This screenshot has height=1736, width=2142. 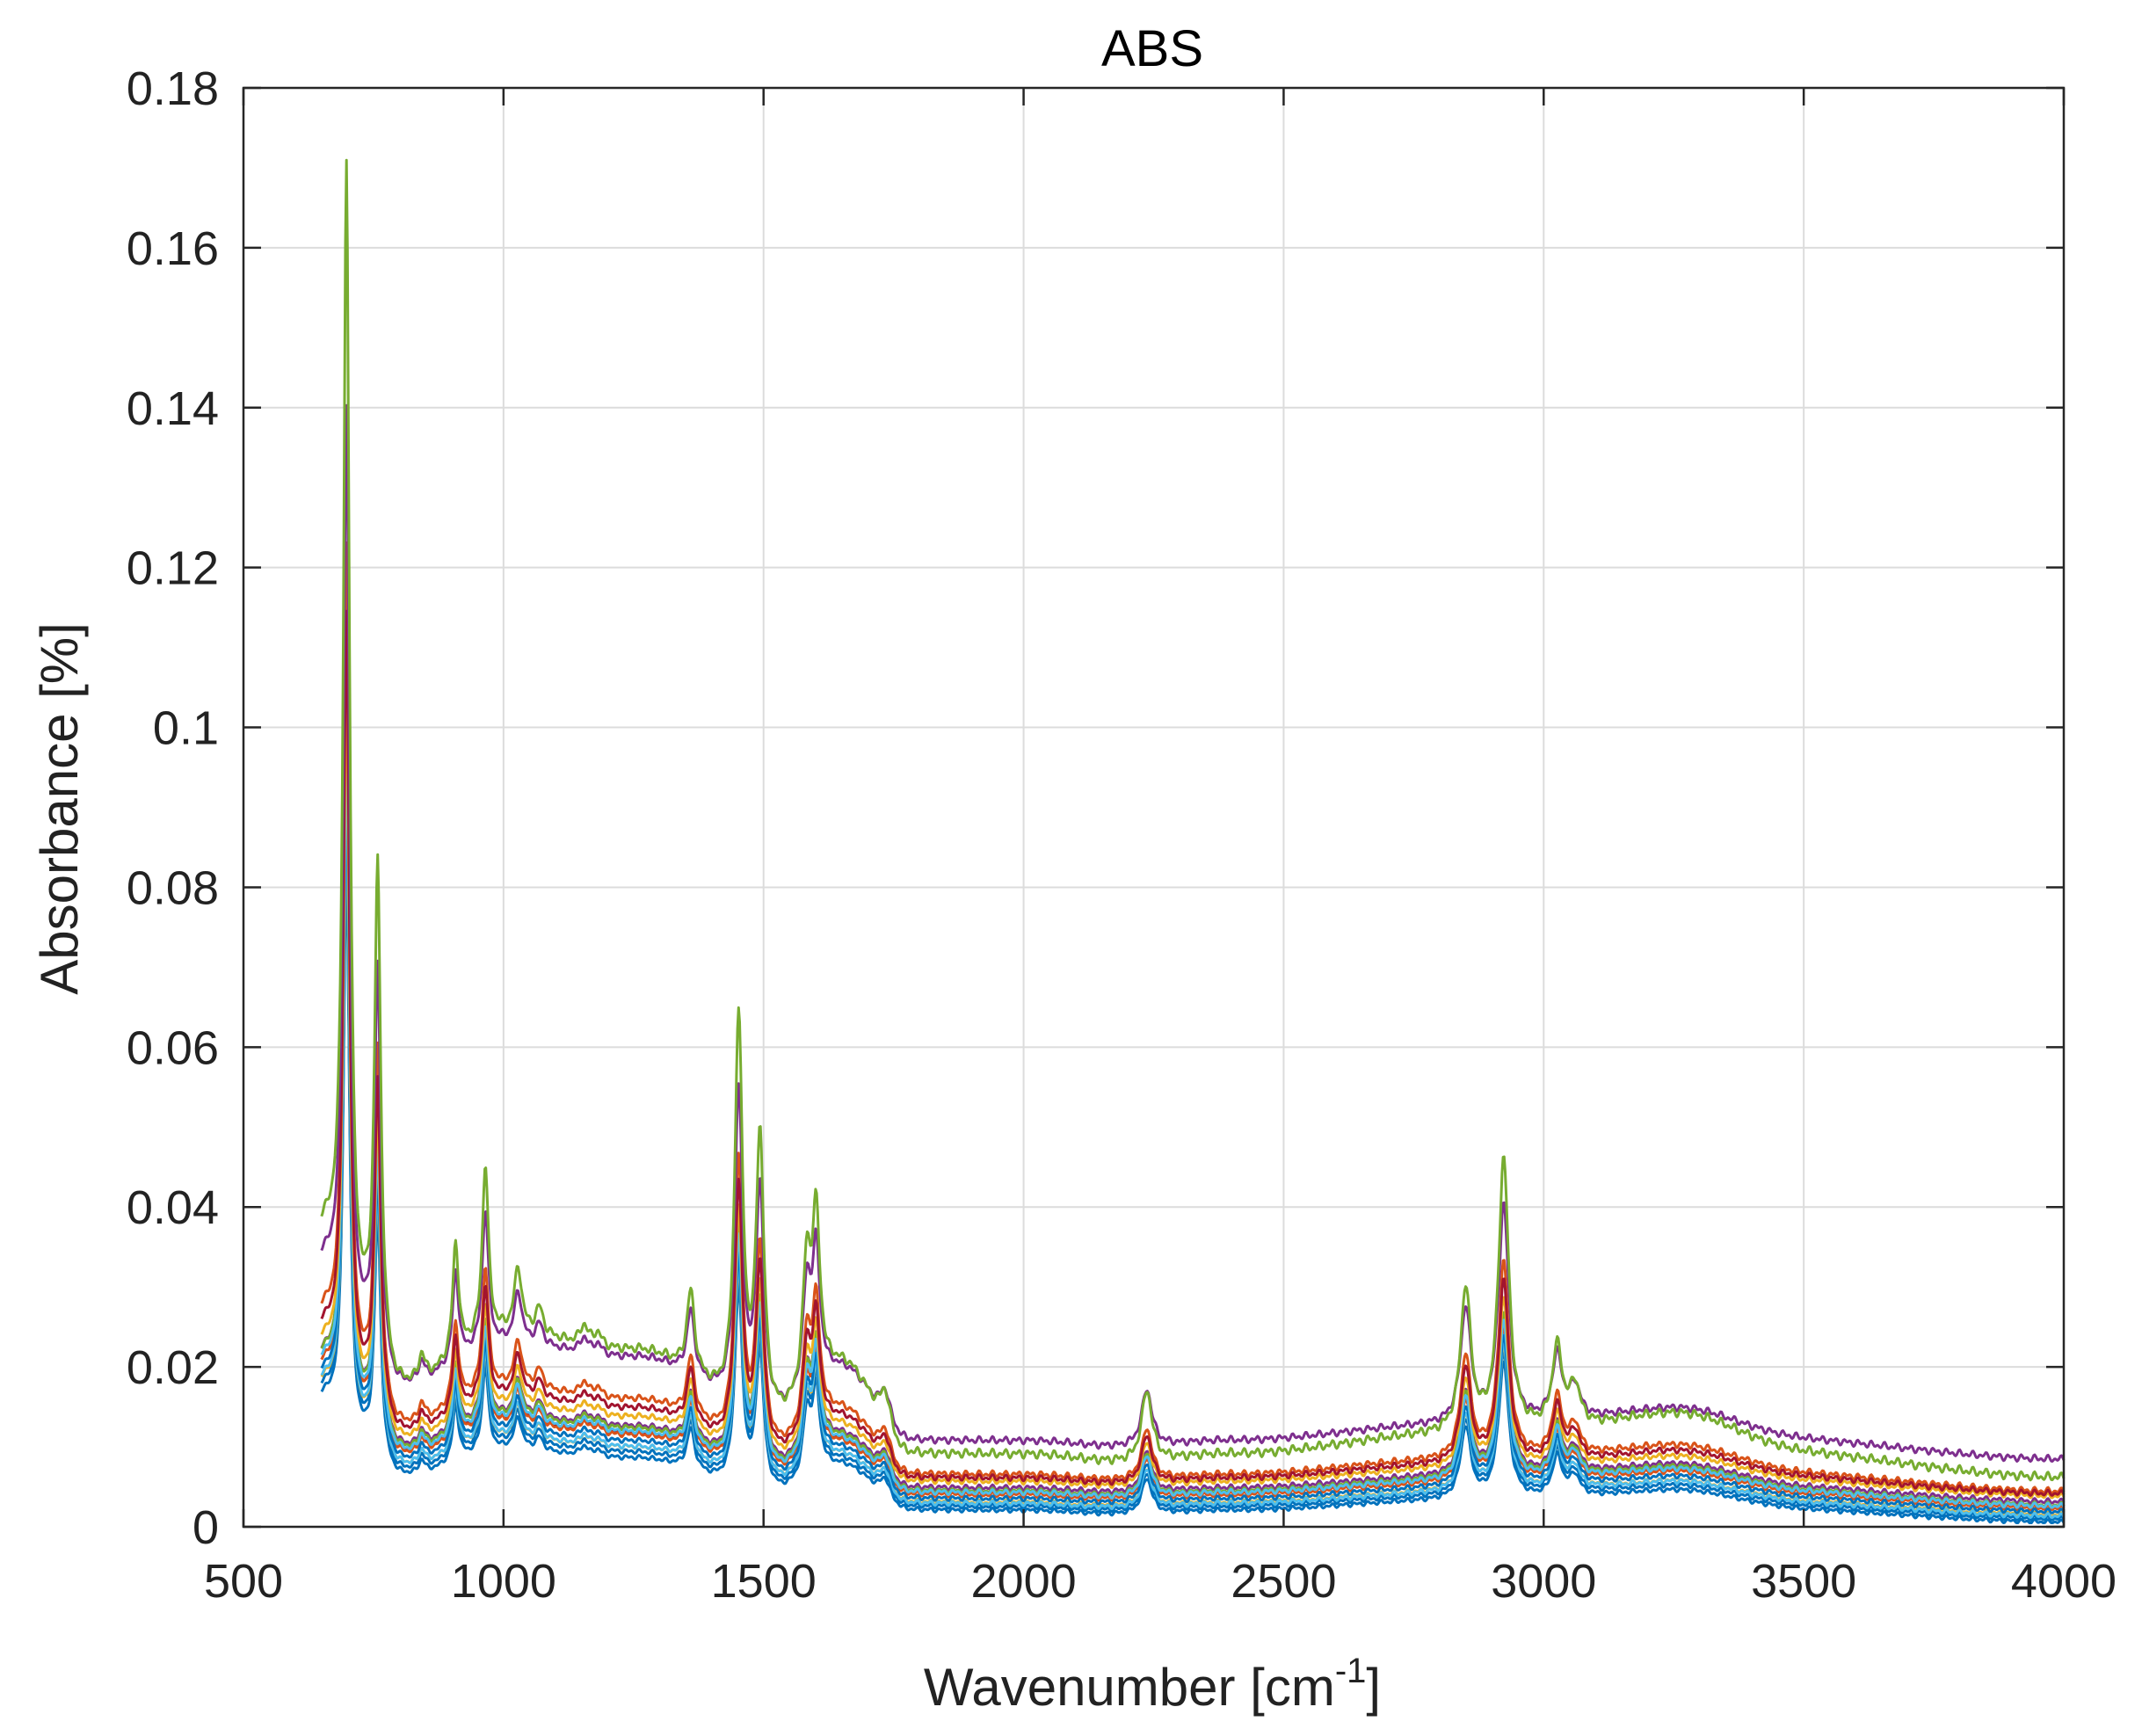 I want to click on y-tick-label: 0.16, so click(x=173, y=249).